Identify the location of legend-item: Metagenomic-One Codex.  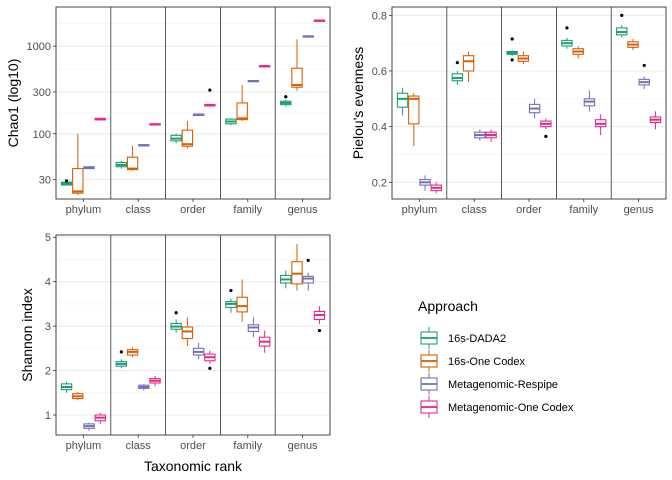
(497, 407).